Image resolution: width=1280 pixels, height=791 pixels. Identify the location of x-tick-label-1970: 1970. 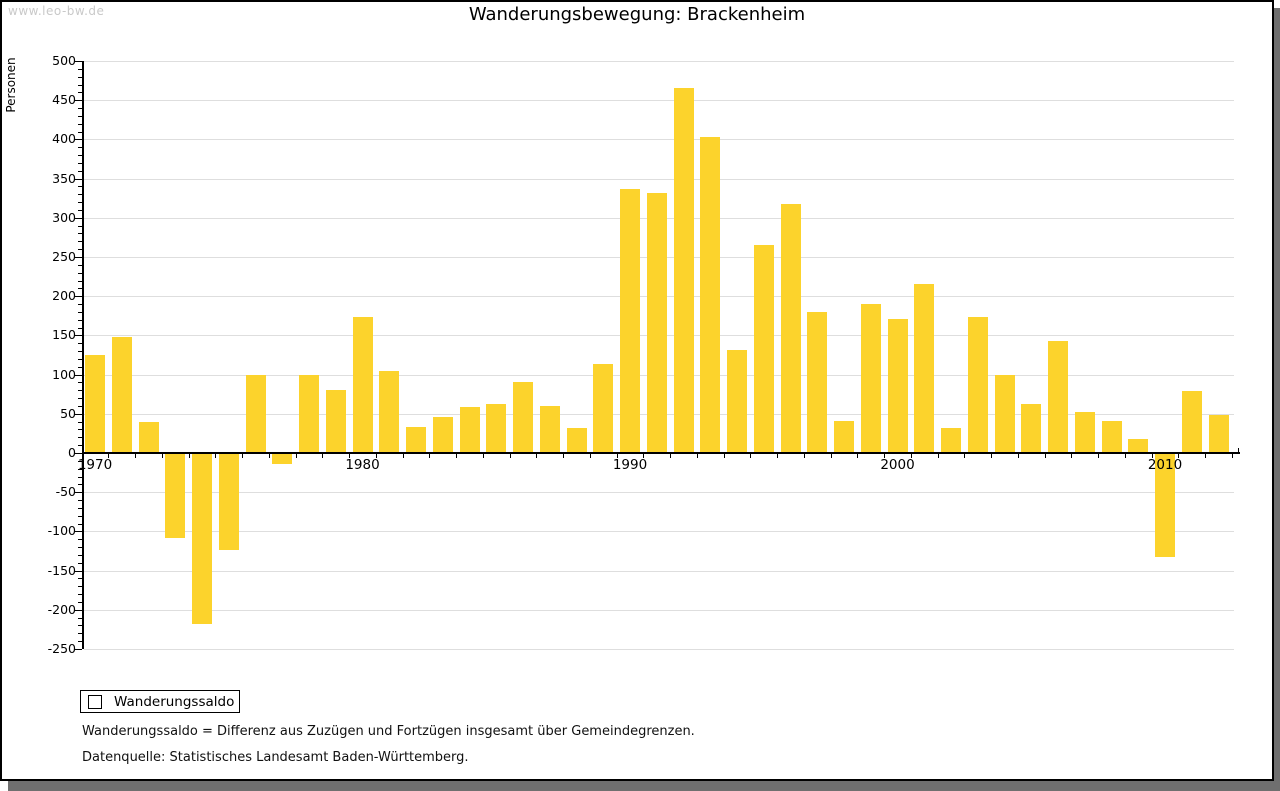
(95, 465).